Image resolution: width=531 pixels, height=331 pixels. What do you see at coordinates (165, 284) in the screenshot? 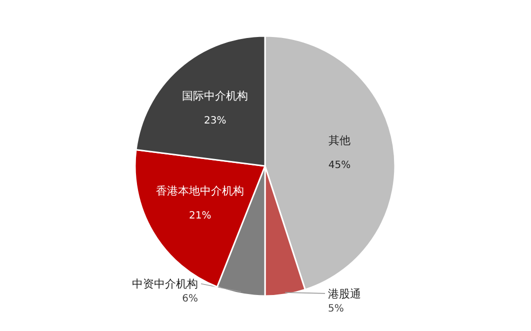
I see `slice-label: 中资中介机构` at bounding box center [165, 284].